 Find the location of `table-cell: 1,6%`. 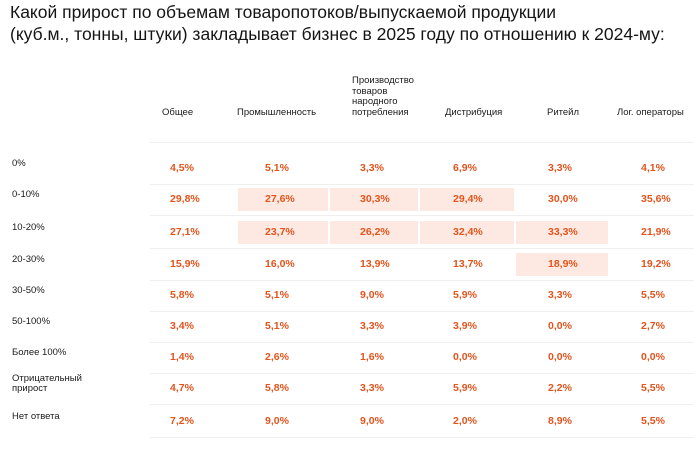

table-cell: 1,6% is located at coordinates (372, 357).